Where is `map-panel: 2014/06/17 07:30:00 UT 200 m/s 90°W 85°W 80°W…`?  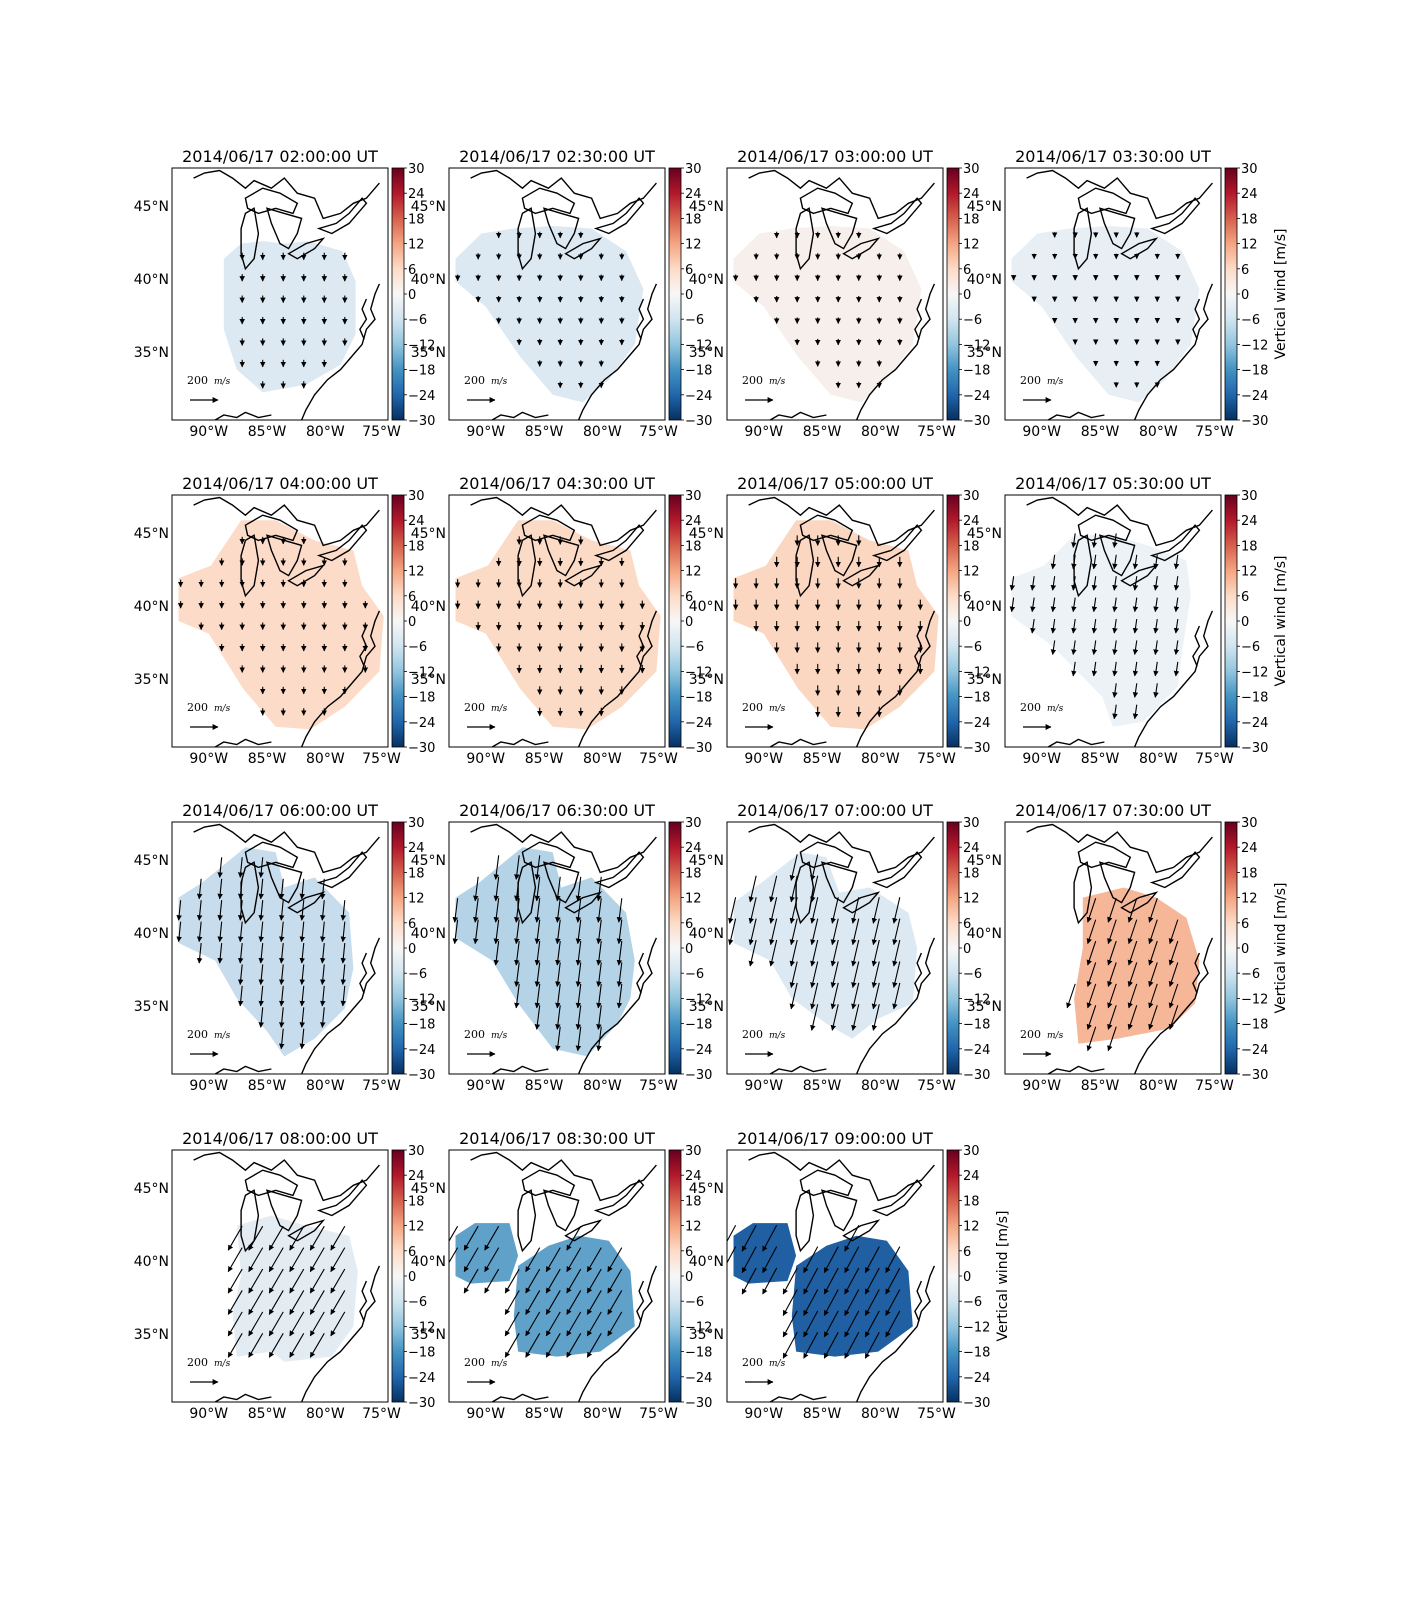 map-panel: 2014/06/17 07:30:00 UT 200 m/s 90°W 85°W 80°W… is located at coordinates (1128, 947).